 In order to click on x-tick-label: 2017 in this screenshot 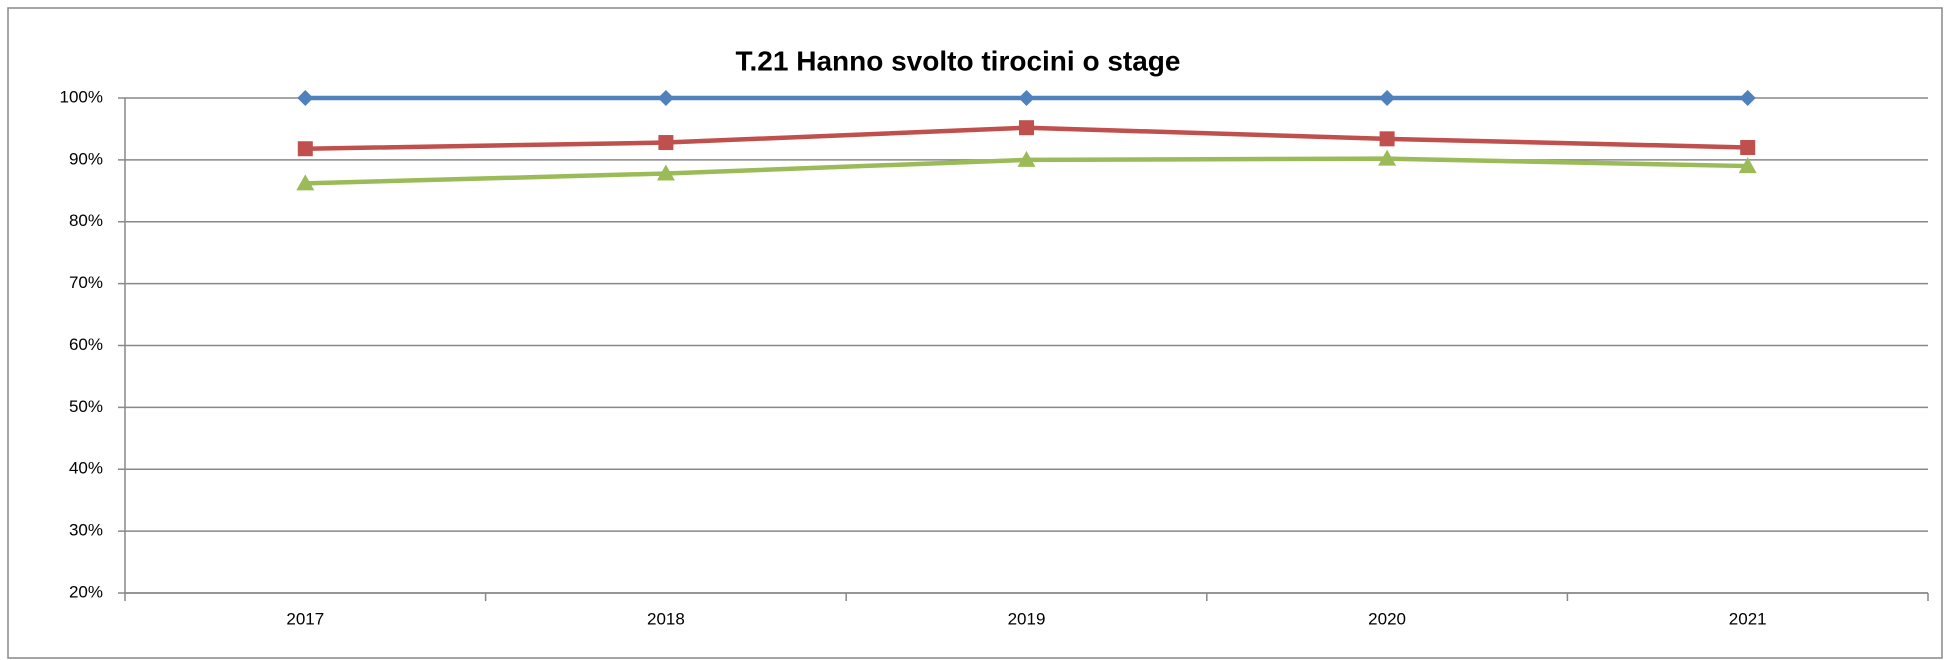, I will do `click(305, 618)`.